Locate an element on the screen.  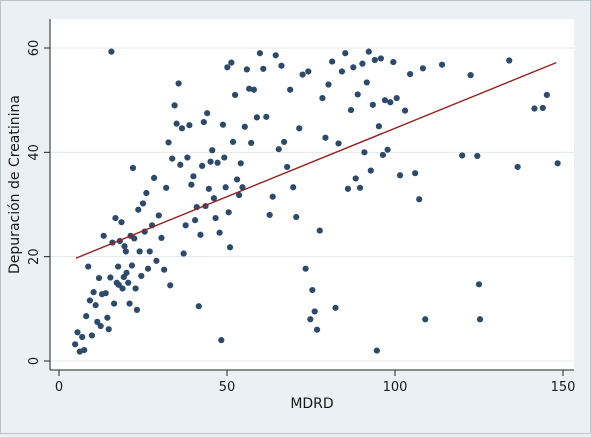
y-tick-label-40: 40 is located at coordinates (34, 152).